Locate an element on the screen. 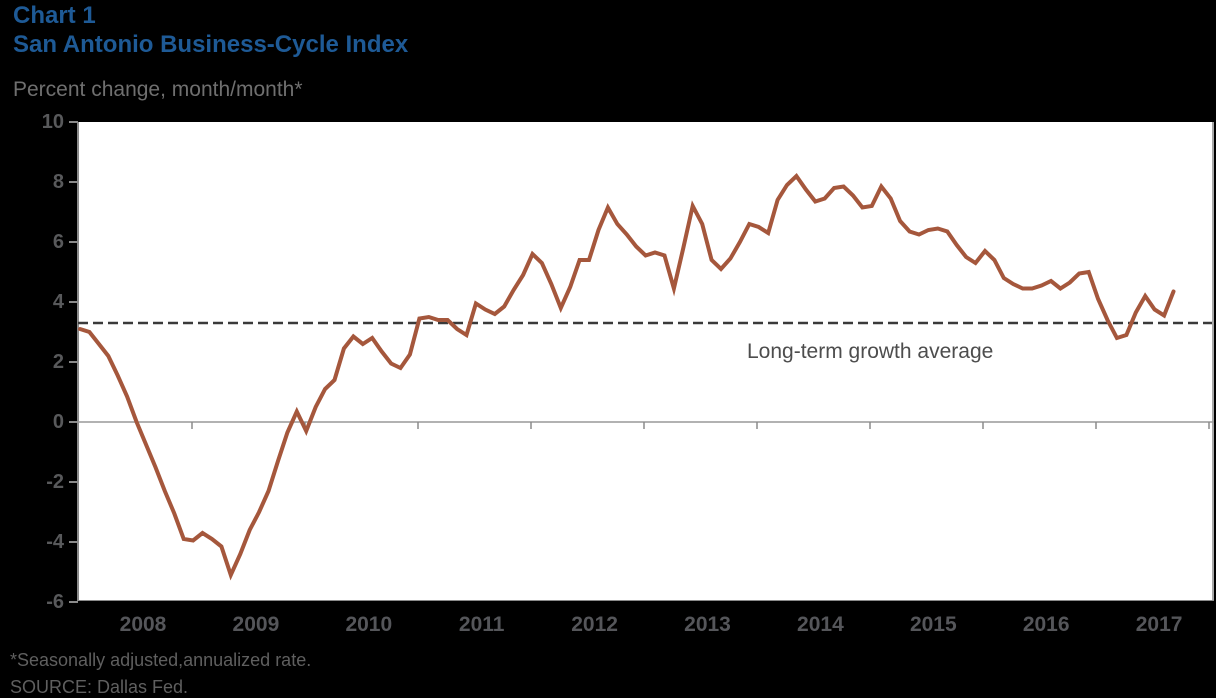 The height and width of the screenshot is (698, 1216). page-title: San Antonio Business-Cycle Index is located at coordinates (211, 44).